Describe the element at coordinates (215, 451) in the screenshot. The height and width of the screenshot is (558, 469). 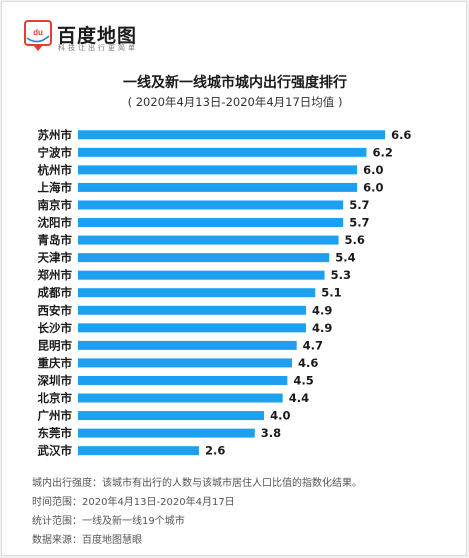
I see `value-label: 2.6` at that location.